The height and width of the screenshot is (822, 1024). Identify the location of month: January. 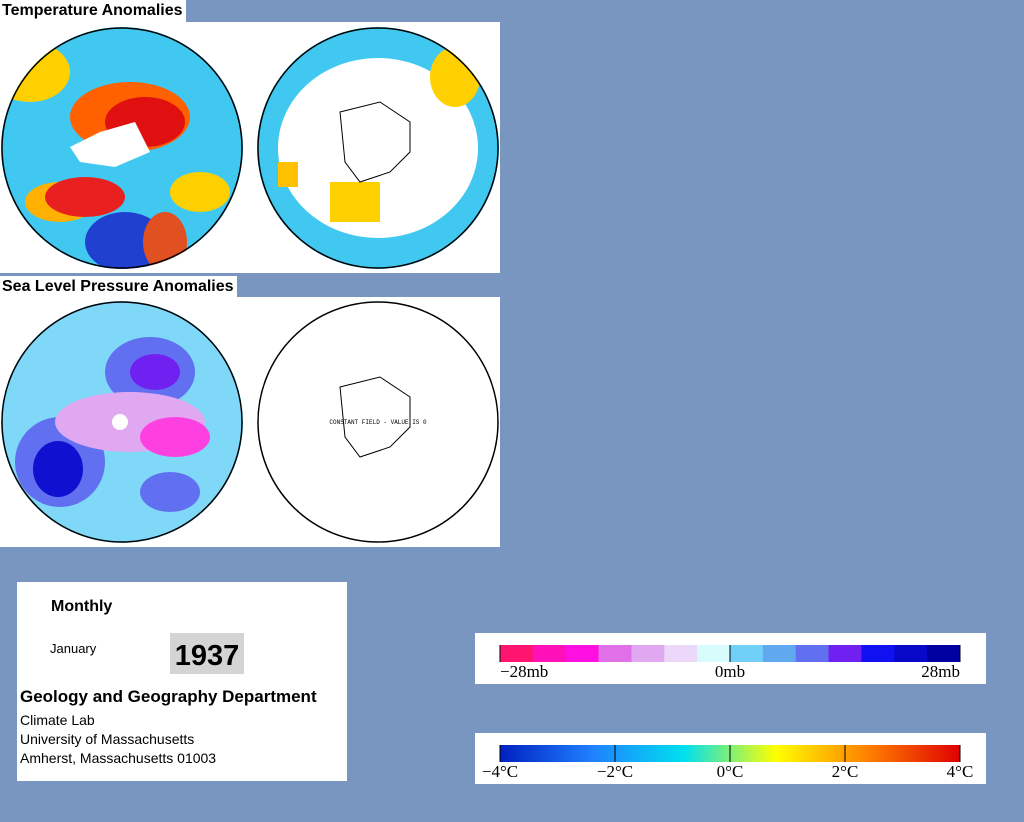
(73, 648).